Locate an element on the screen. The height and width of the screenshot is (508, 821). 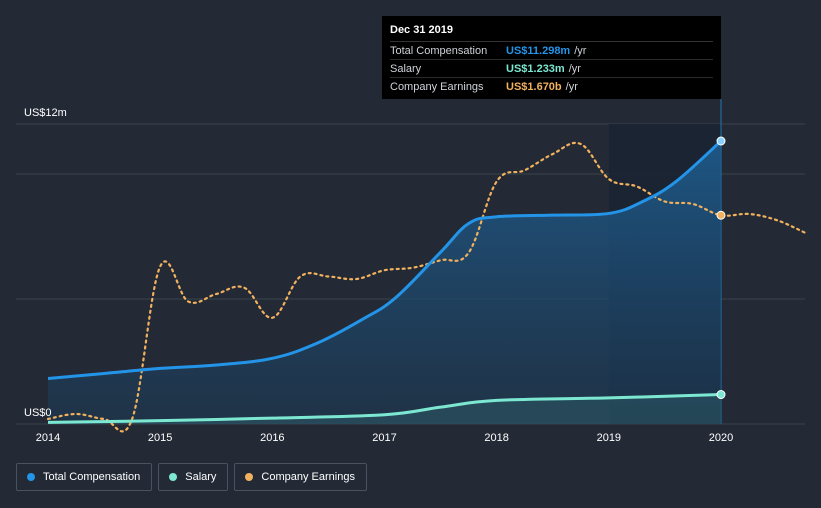
x-tick-label: 2018 is located at coordinates (496, 438).